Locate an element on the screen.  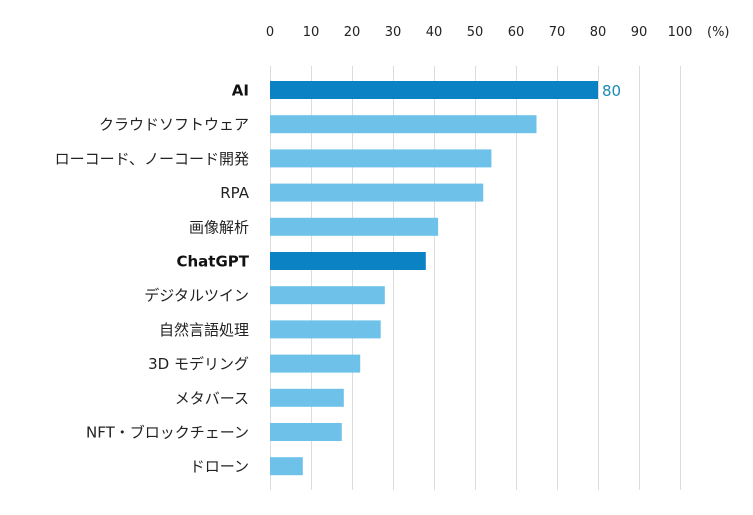
x-axis-ticks: 0 10 20 30 40 50 60 70 80 90 100 is located at coordinates (479, 32).